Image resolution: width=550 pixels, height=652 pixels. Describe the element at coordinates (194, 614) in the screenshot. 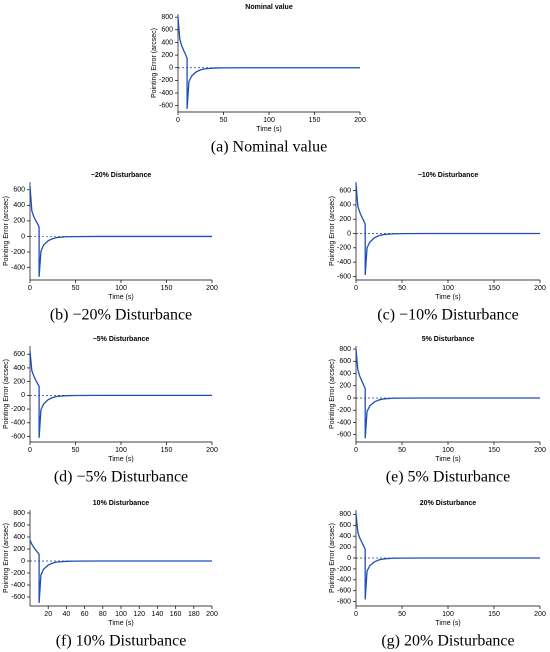

I see `x-tick-label: 180` at that location.